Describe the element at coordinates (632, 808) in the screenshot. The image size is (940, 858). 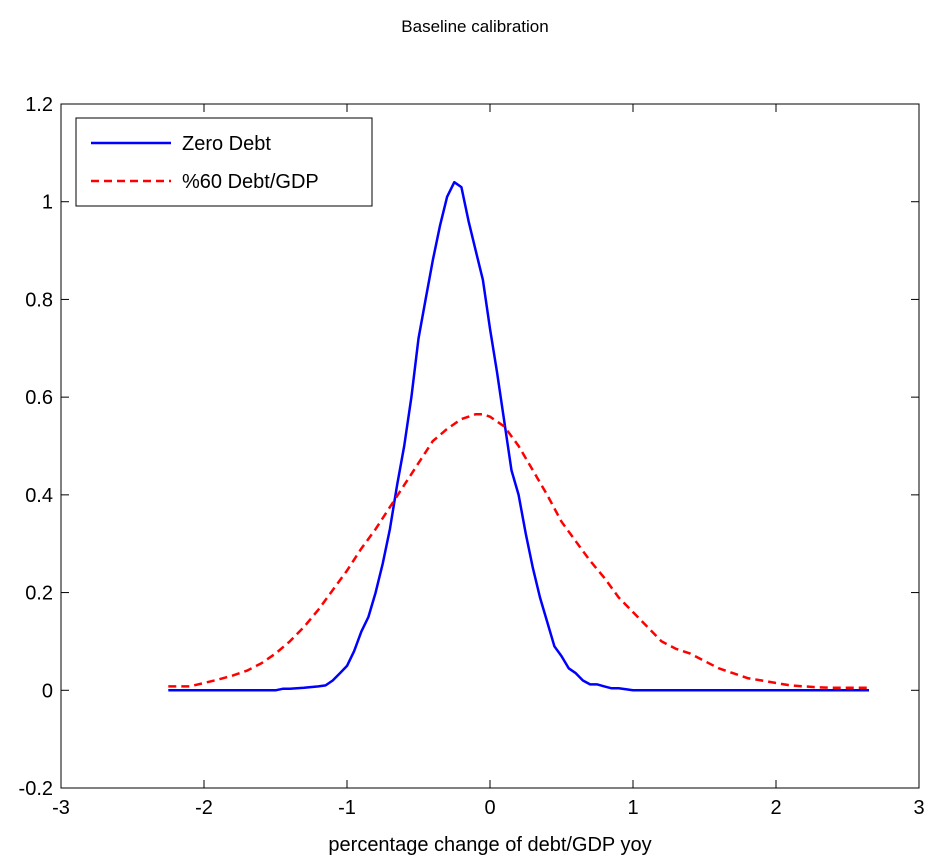
I see `x-tick-label: 1` at that location.